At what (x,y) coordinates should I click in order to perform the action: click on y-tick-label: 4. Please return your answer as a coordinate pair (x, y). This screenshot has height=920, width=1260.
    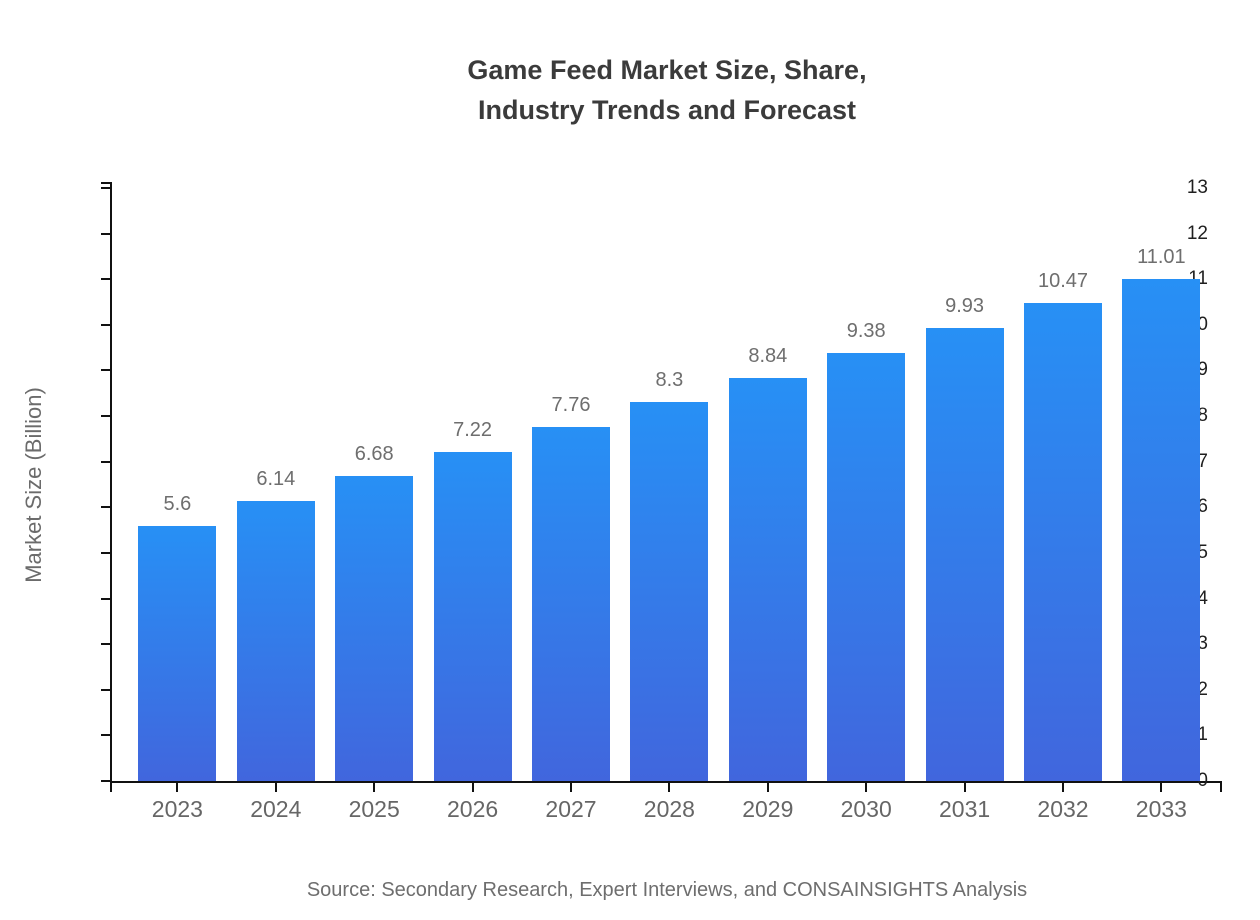
    Looking at the image, I should click on (1202, 598).